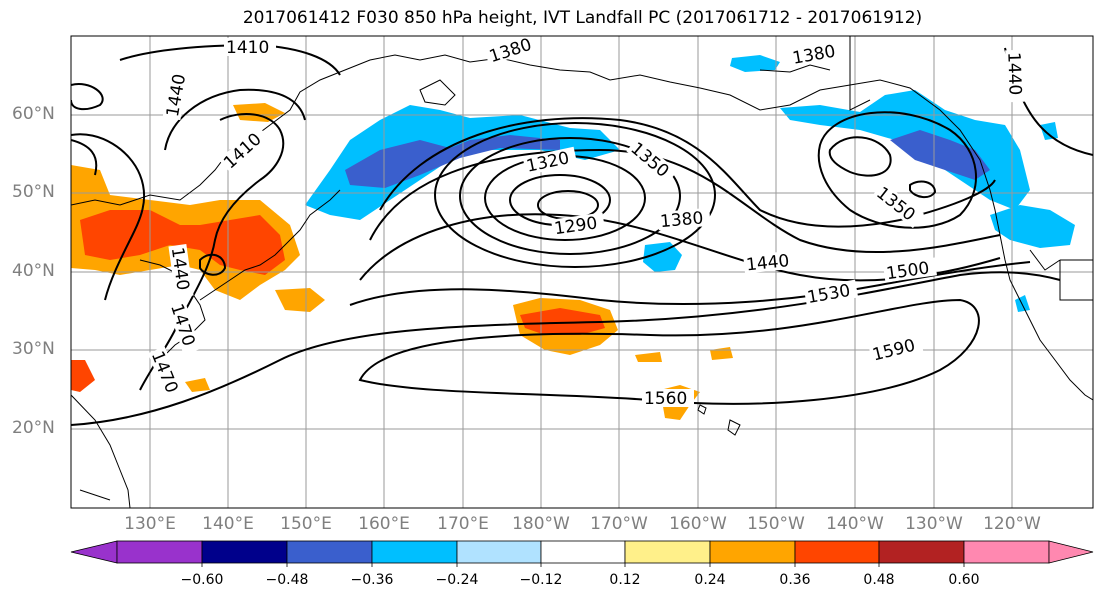 The height and width of the screenshot is (601, 1105). What do you see at coordinates (457, 580) in the screenshot?
I see `colorbar-tick-label: −0.24` at bounding box center [457, 580].